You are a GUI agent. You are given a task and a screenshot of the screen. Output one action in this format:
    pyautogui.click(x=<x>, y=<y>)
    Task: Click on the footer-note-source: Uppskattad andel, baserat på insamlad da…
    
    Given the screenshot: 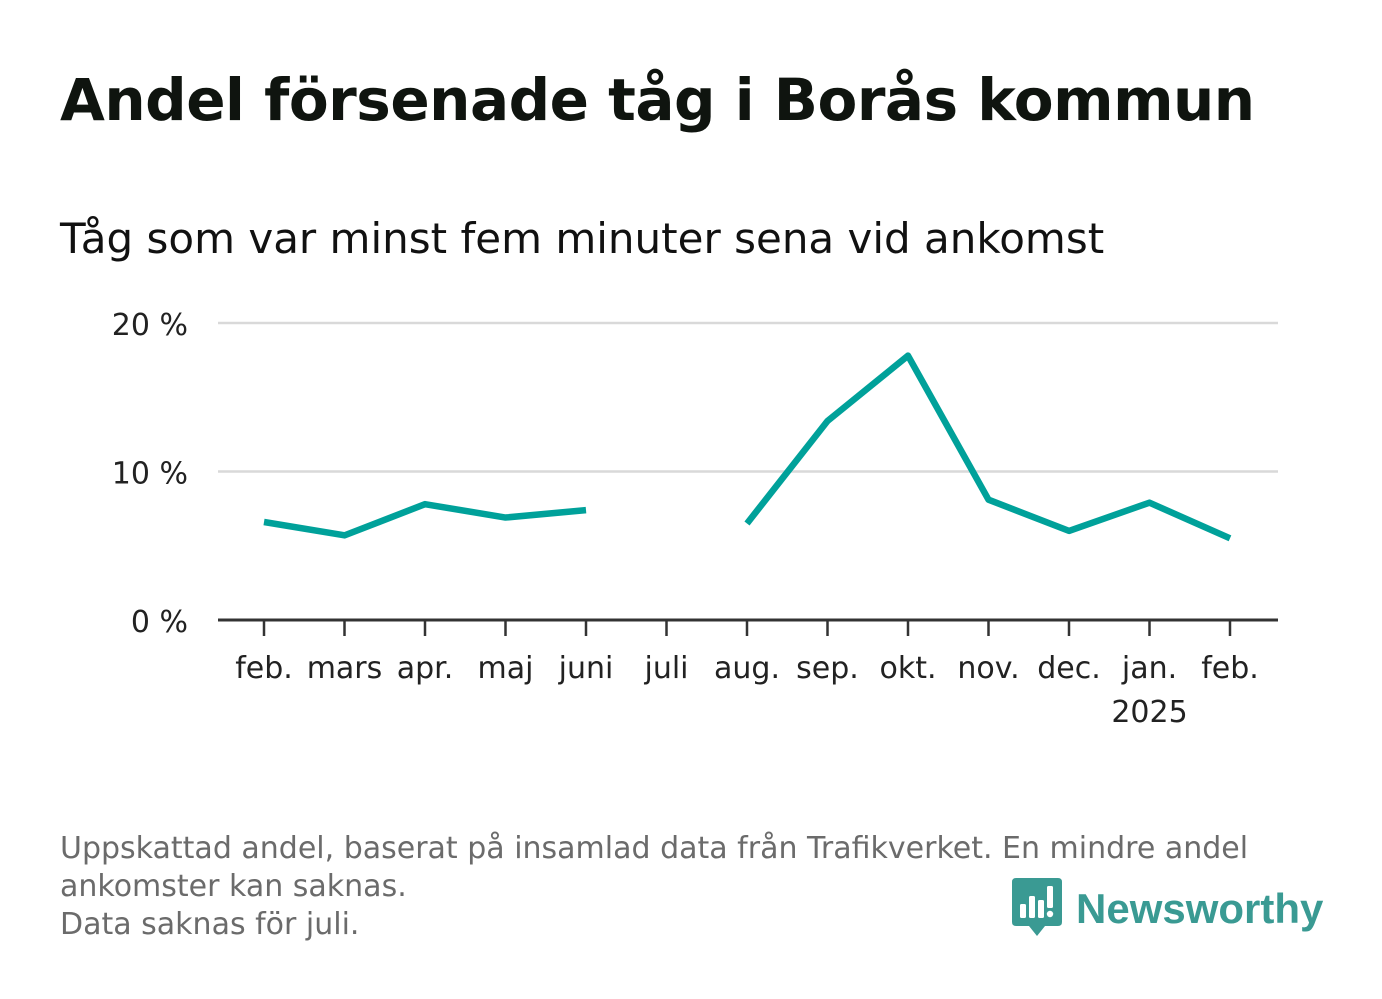 What is the action you would take?
    pyautogui.click(x=654, y=848)
    